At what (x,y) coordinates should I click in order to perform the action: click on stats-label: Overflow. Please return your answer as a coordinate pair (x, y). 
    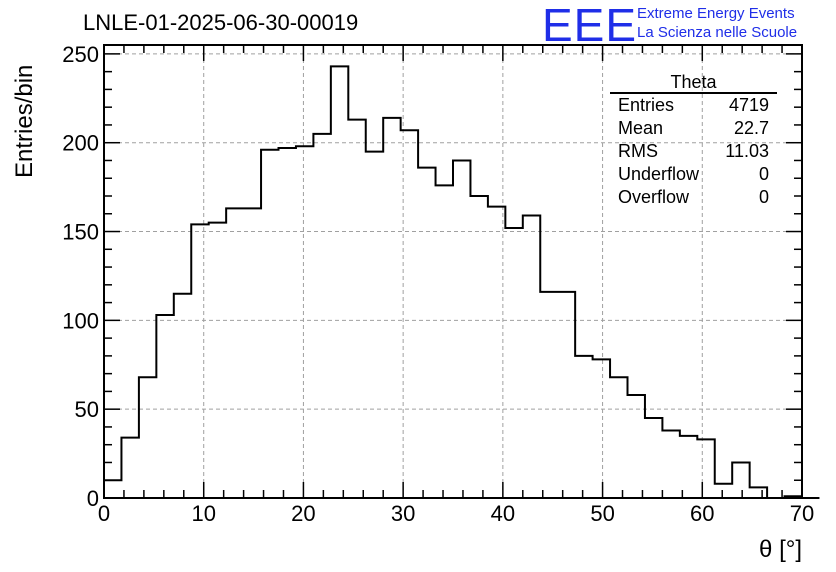
    Looking at the image, I should click on (654, 197).